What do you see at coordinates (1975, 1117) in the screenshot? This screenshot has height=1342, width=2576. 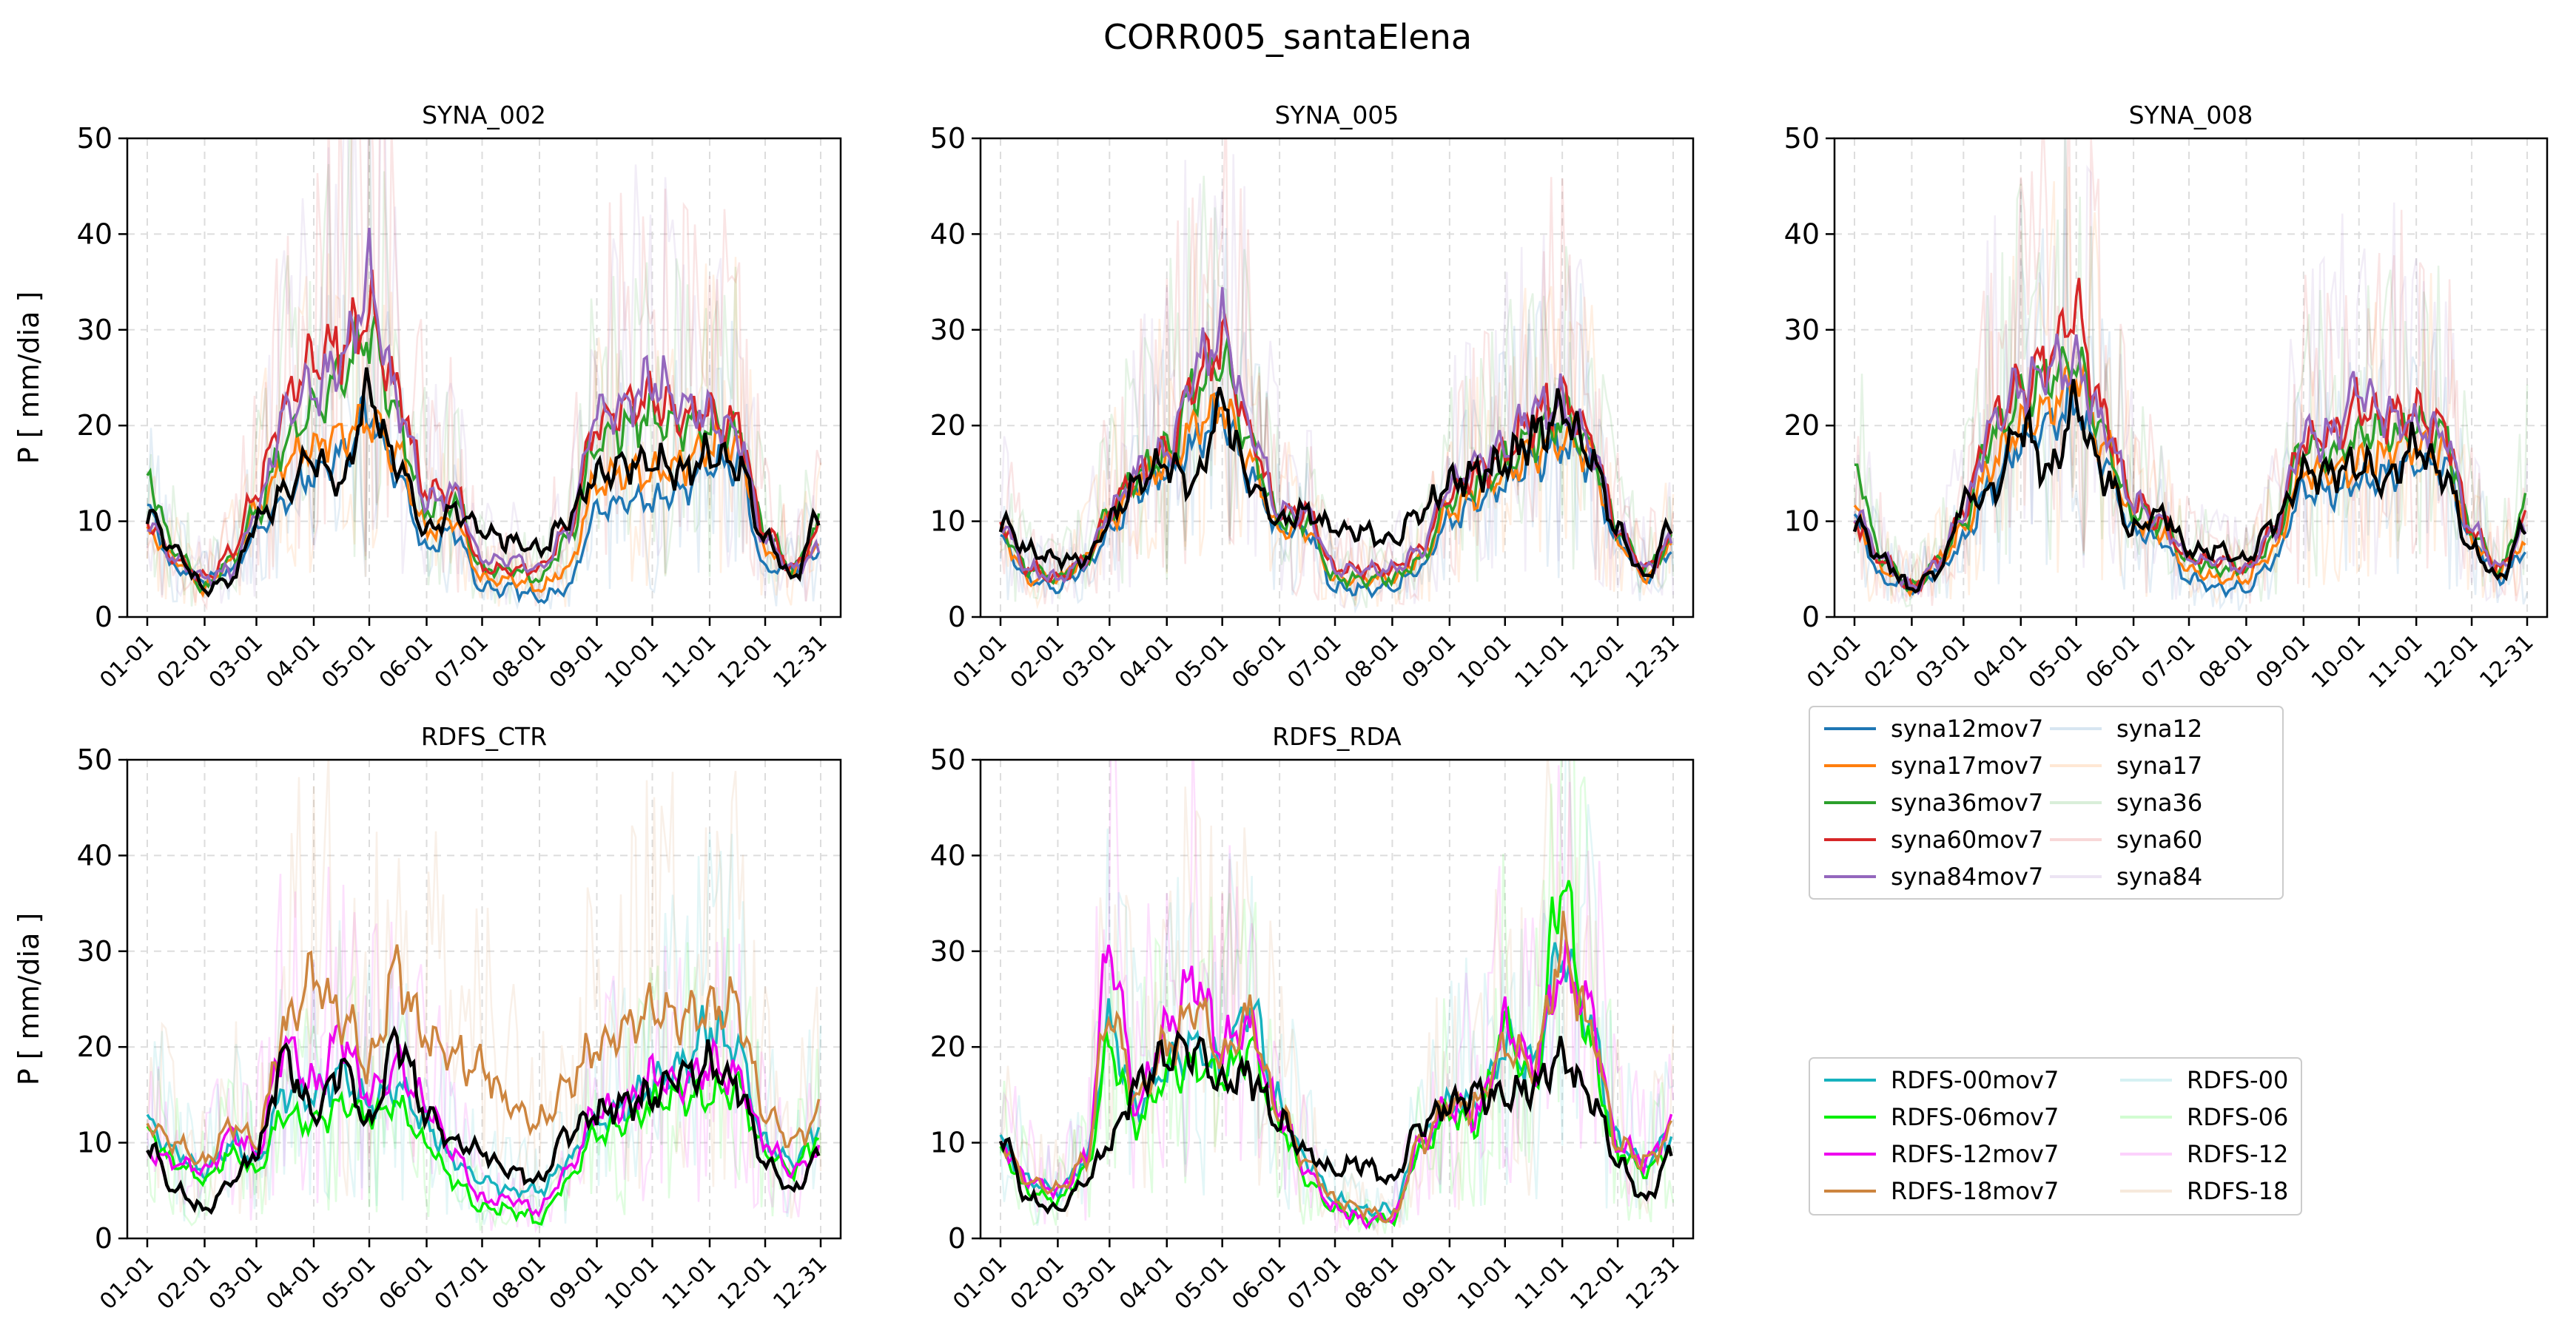 I see `legend-label-rdfs-06mov7: RDFS-06mov7` at bounding box center [1975, 1117].